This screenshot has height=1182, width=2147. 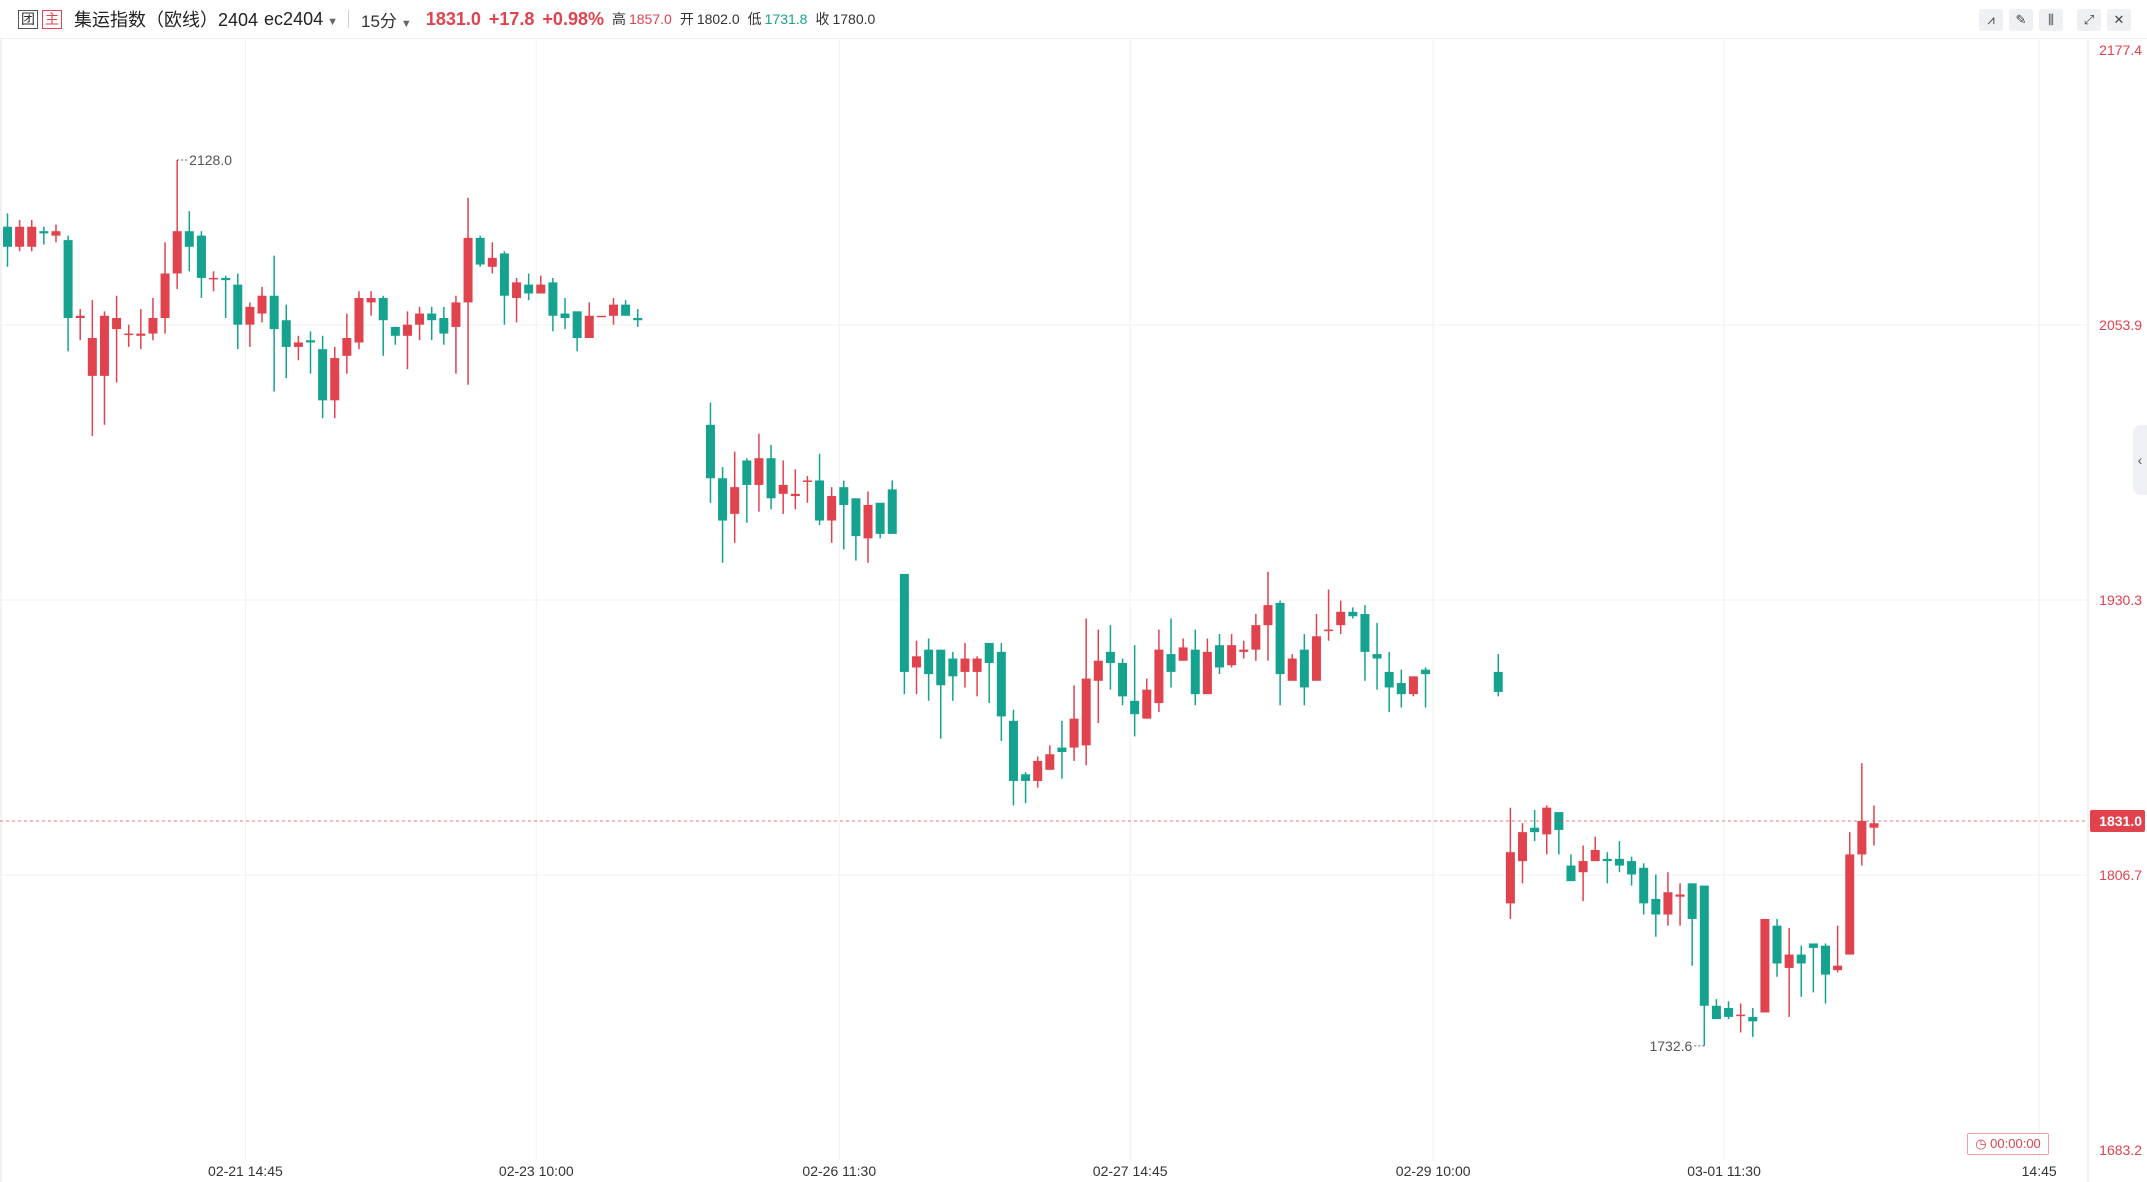 What do you see at coordinates (1670, 1046) in the screenshot?
I see `min-price-label: 1732.6` at bounding box center [1670, 1046].